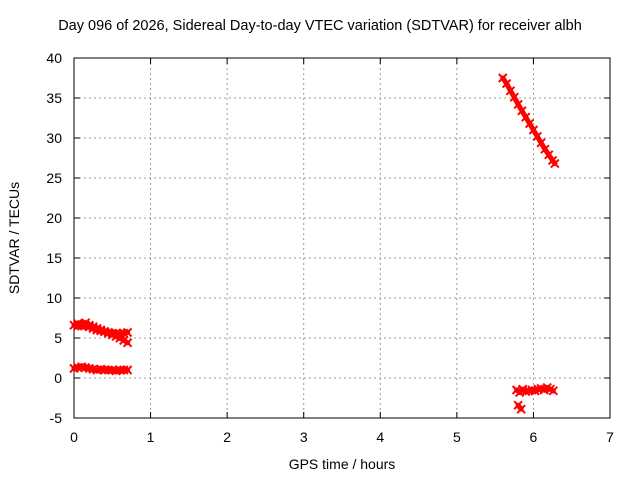  I want to click on y-tick-label: 0, so click(58, 378).